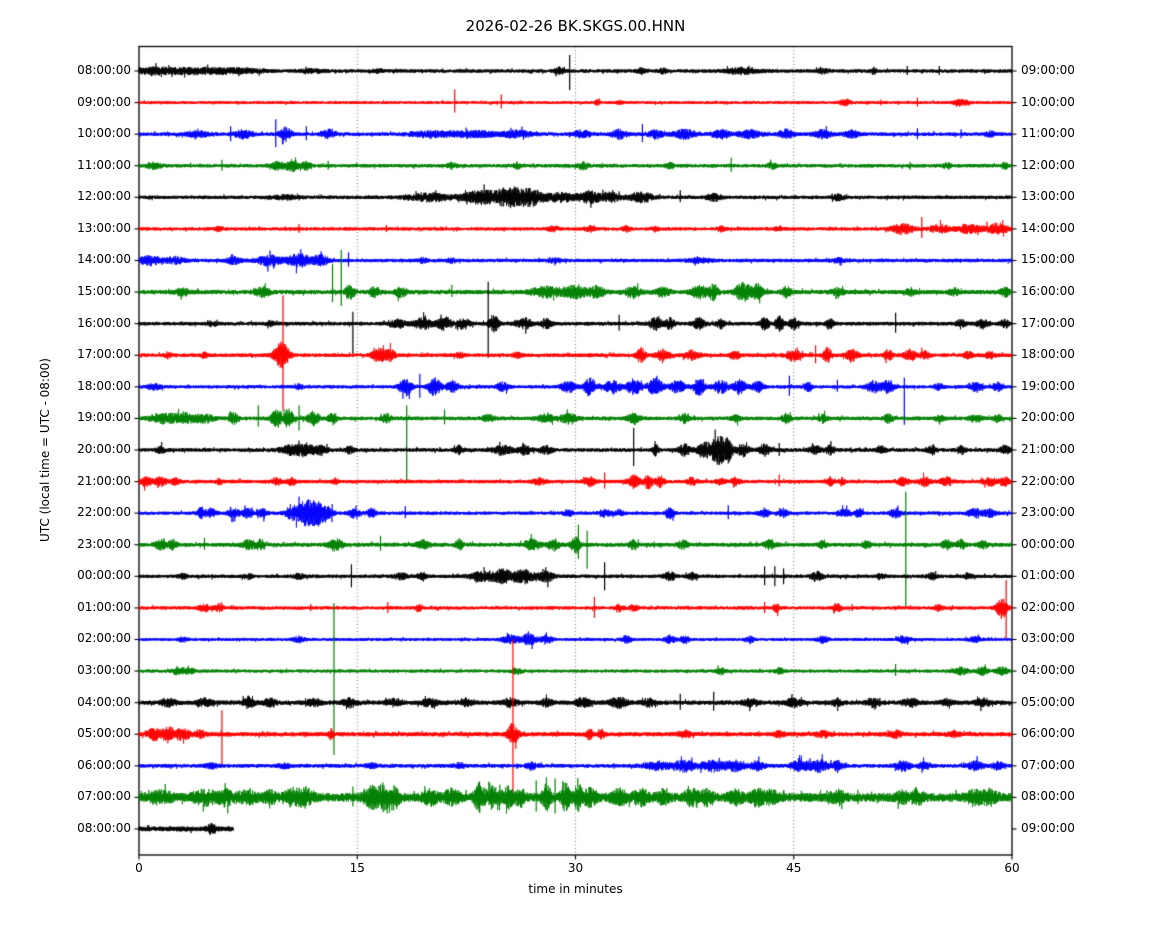  Describe the element at coordinates (575, 26) in the screenshot. I see `chart-title: 2026-02-26 BK.SKGS.00.HNN` at that location.